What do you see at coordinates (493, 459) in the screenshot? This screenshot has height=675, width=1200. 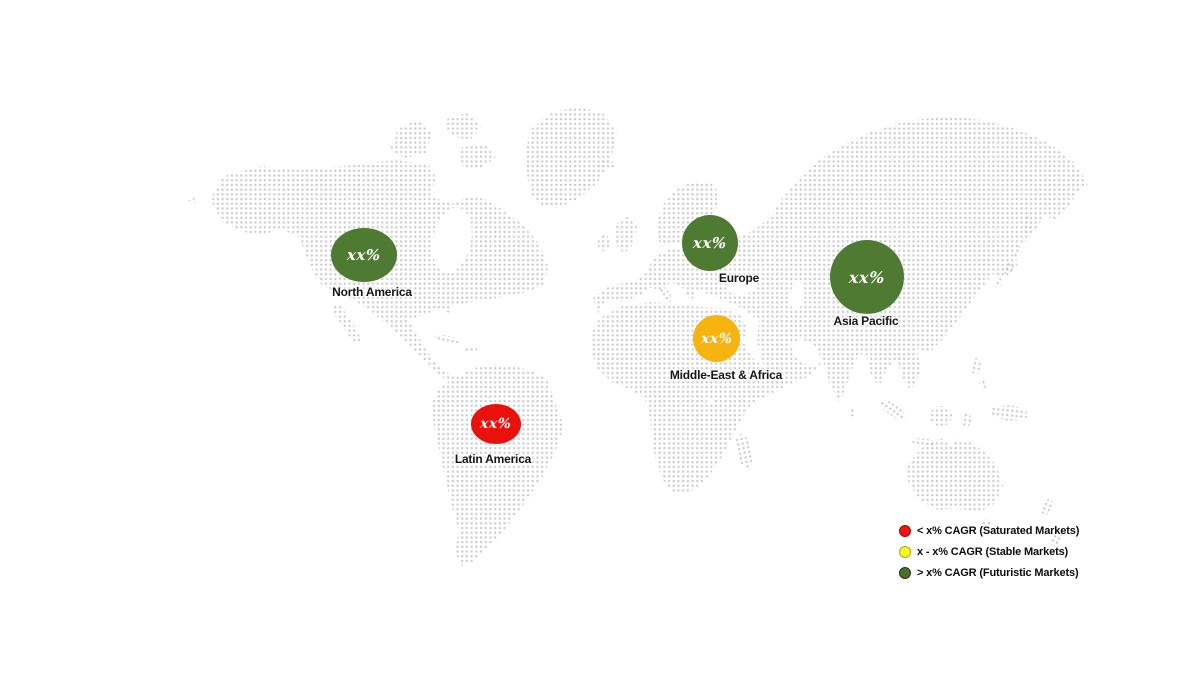 I see `region-label-latin-america: Latin America` at bounding box center [493, 459].